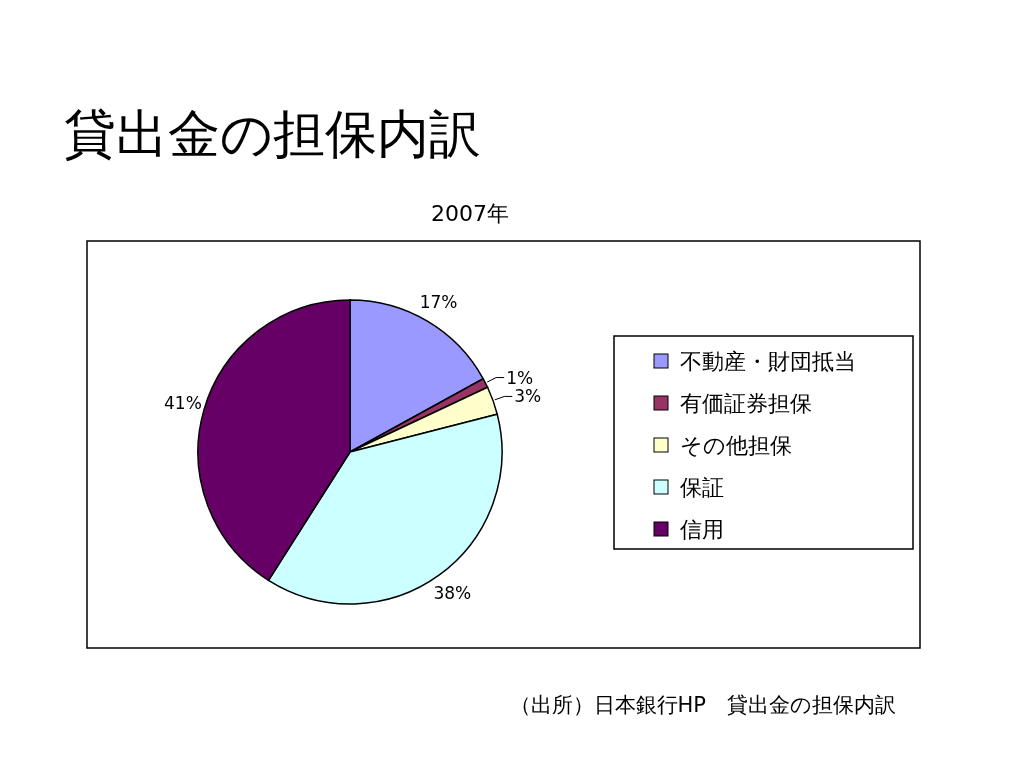  What do you see at coordinates (438, 302) in the screenshot?
I see `data-label: 17%` at bounding box center [438, 302].